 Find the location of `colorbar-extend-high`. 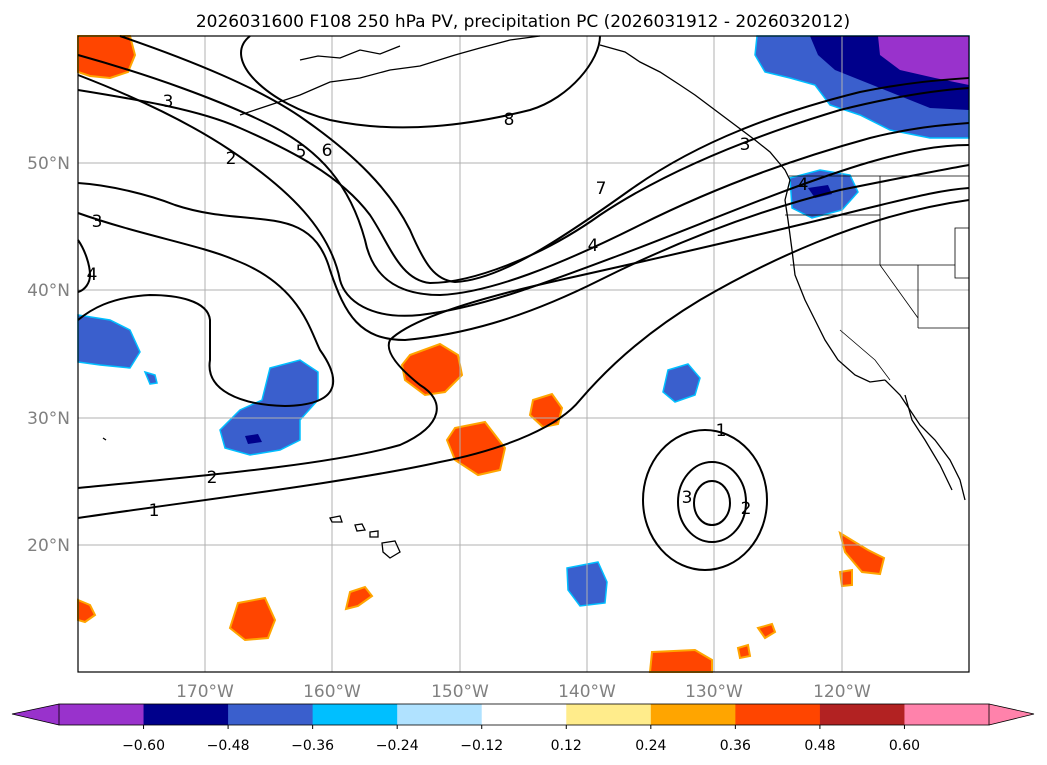

colorbar-extend-high is located at coordinates (1011, 714).